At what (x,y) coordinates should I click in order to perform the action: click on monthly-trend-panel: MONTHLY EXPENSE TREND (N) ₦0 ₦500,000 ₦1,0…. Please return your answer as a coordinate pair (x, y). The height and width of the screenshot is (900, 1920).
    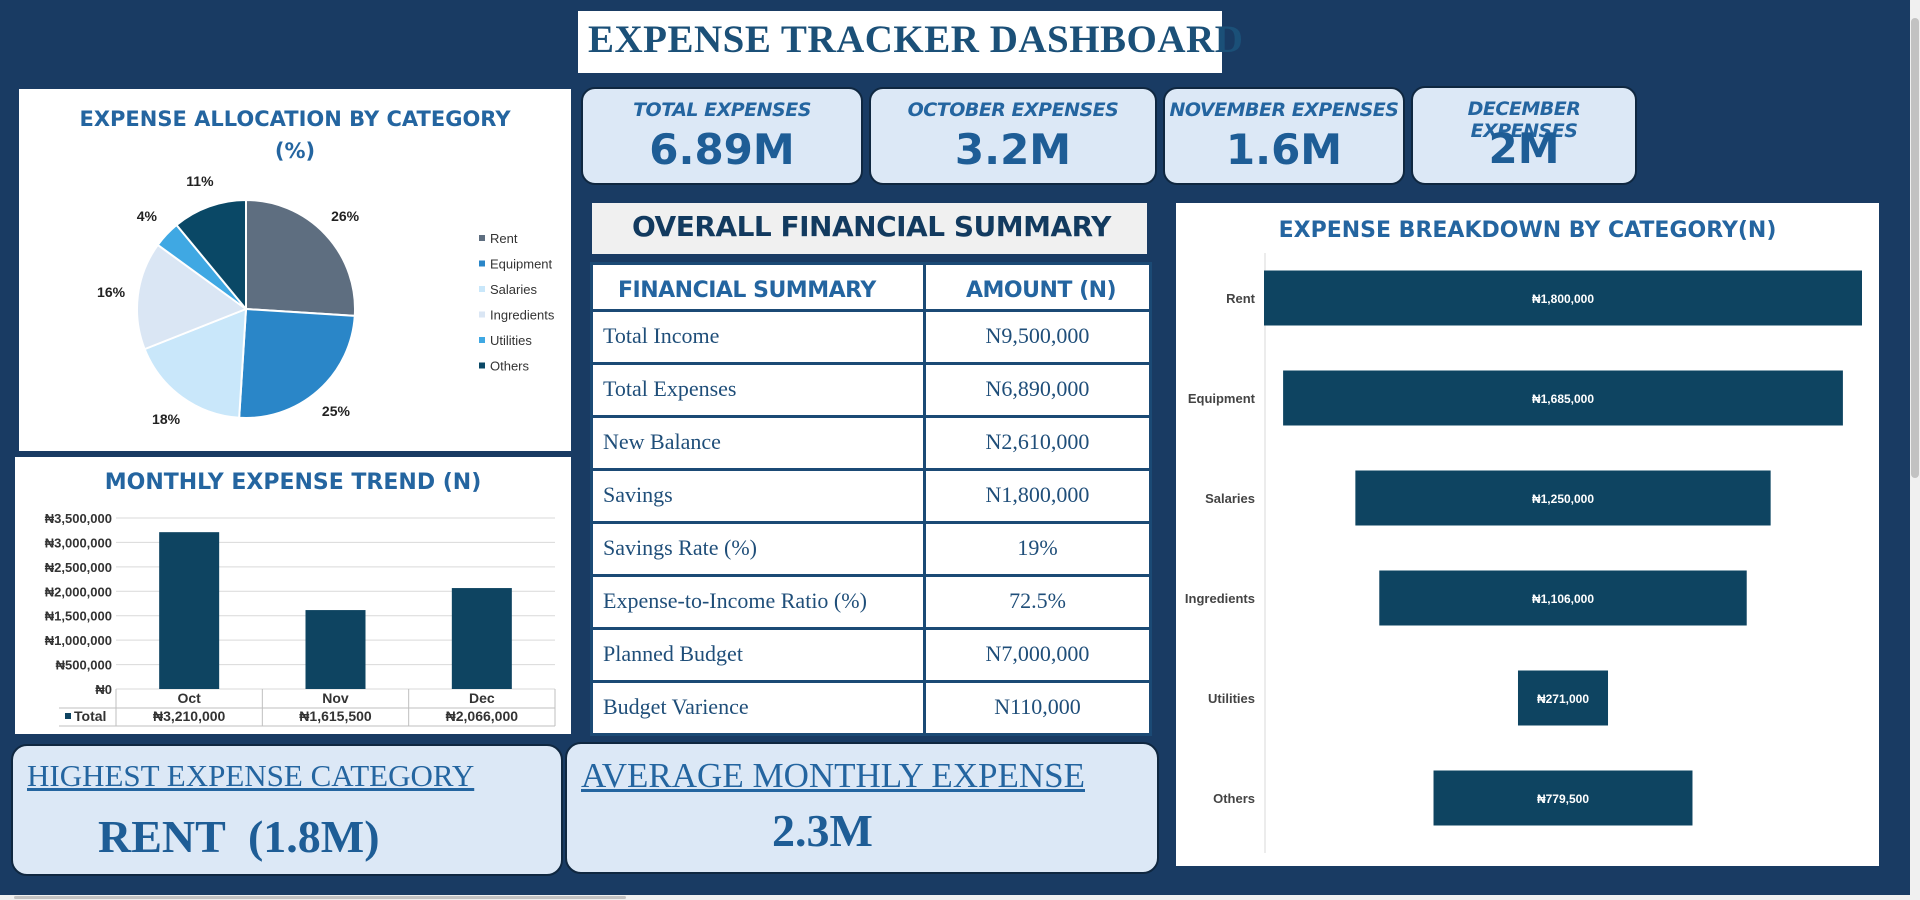
    Looking at the image, I should click on (293, 595).